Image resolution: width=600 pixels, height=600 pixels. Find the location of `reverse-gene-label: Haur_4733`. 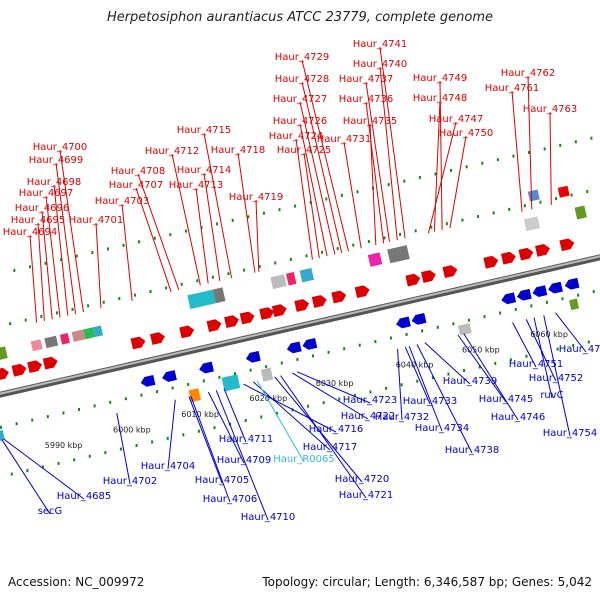

reverse-gene-label: Haur_4733 is located at coordinates (430, 401).